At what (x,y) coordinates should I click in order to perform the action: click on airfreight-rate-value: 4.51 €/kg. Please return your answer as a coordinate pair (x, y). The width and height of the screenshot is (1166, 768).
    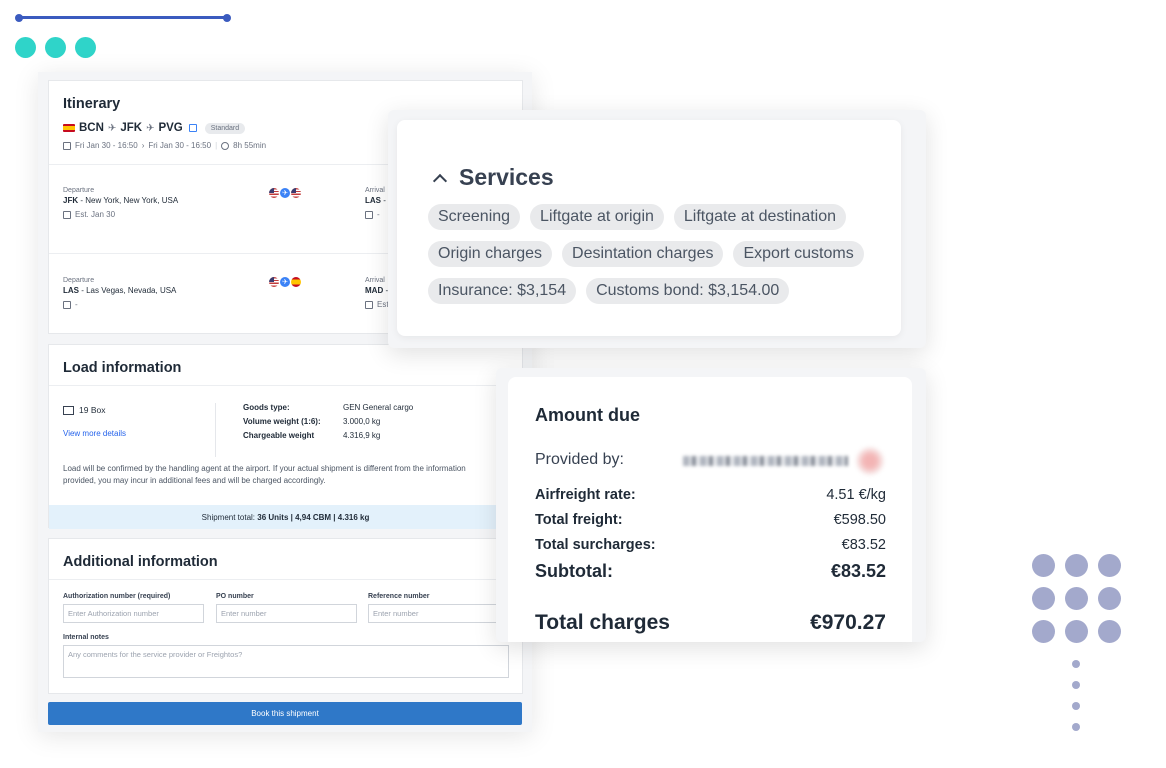
    Looking at the image, I should click on (856, 495).